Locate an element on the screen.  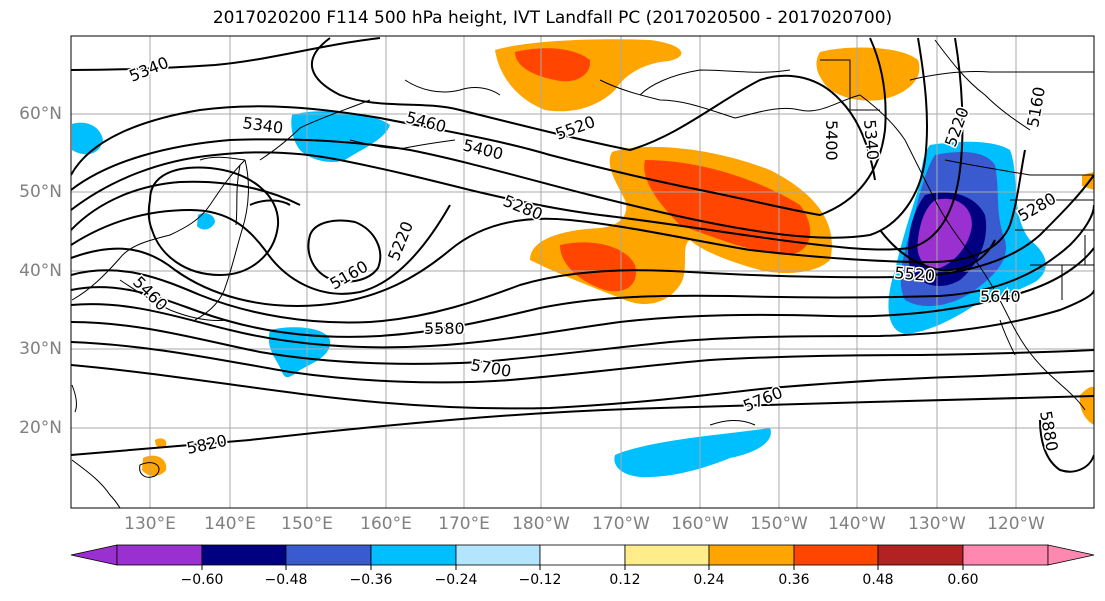
colorbar-tick-label: 0.60 is located at coordinates (963, 580).